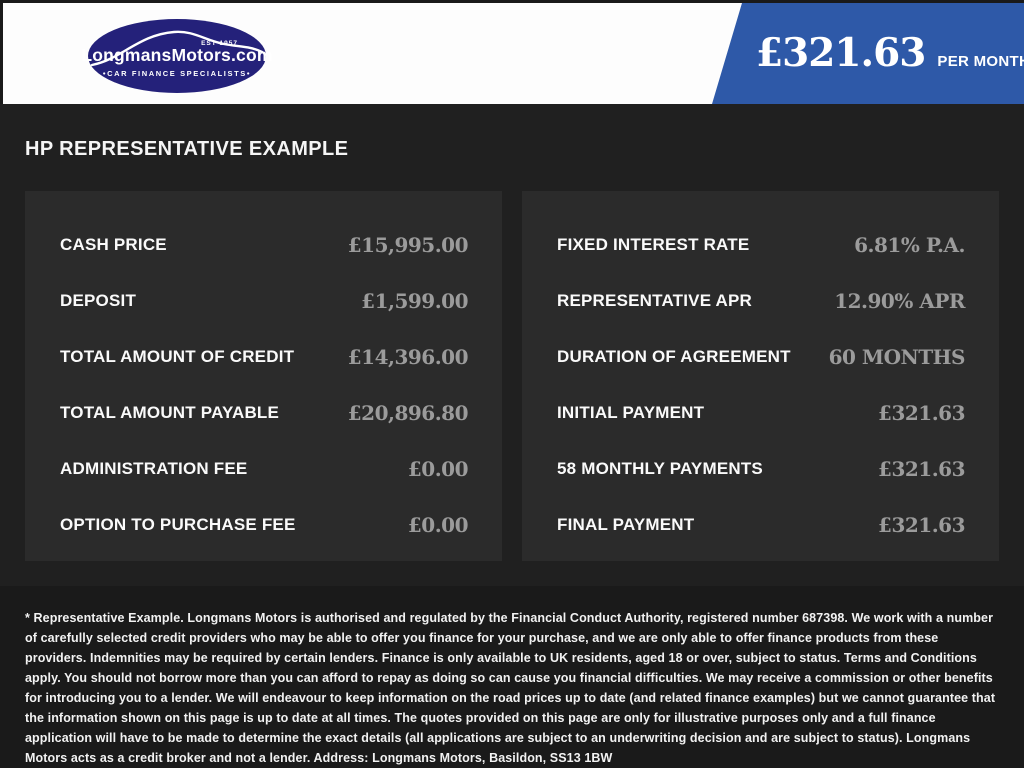  What do you see at coordinates (761, 525) in the screenshot?
I see `finance-row-final-payment: FINAL PAYMENT £321.63` at bounding box center [761, 525].